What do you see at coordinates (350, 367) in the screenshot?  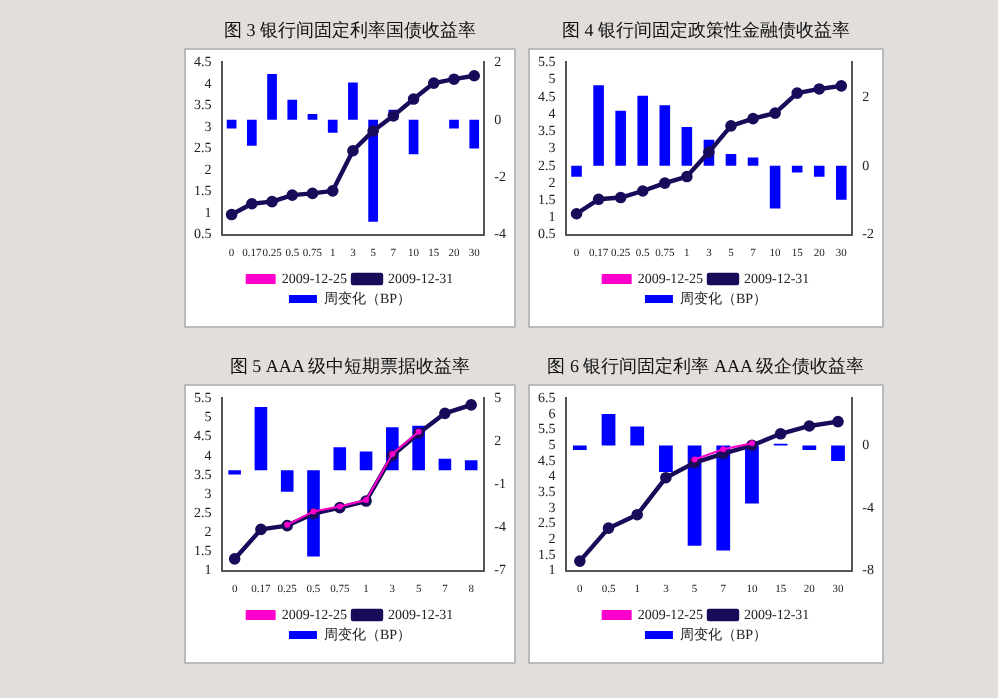 I see `chart-title: 图 5 AAA 级中短期票据收益率` at bounding box center [350, 367].